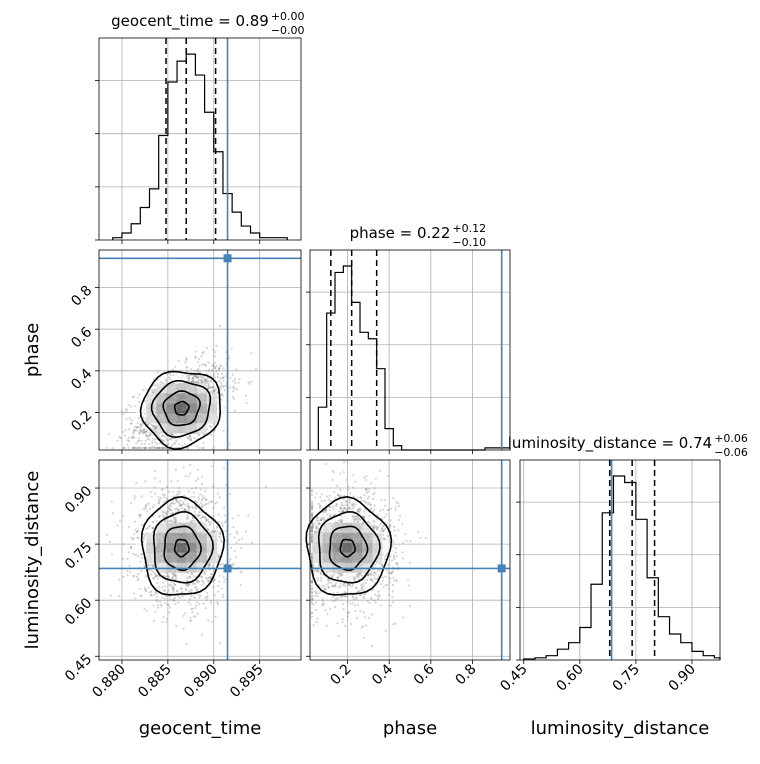  What do you see at coordinates (731, 438) in the screenshot?
I see `panel-title-sup: +0.06` at bounding box center [731, 438].